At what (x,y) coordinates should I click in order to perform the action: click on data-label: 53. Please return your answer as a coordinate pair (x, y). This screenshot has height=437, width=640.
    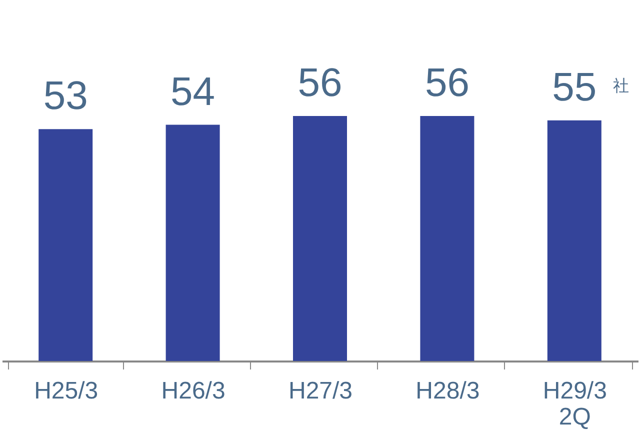
    Looking at the image, I should click on (65, 96).